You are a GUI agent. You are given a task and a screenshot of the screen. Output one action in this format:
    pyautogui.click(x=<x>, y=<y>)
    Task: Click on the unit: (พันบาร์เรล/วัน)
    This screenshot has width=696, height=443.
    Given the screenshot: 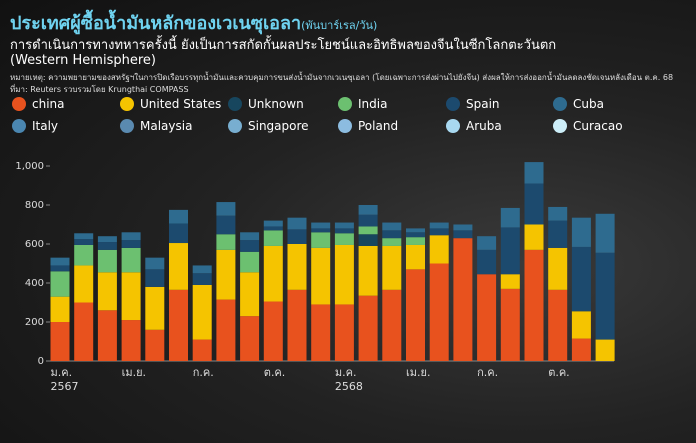 What is the action you would take?
    pyautogui.click(x=339, y=25)
    